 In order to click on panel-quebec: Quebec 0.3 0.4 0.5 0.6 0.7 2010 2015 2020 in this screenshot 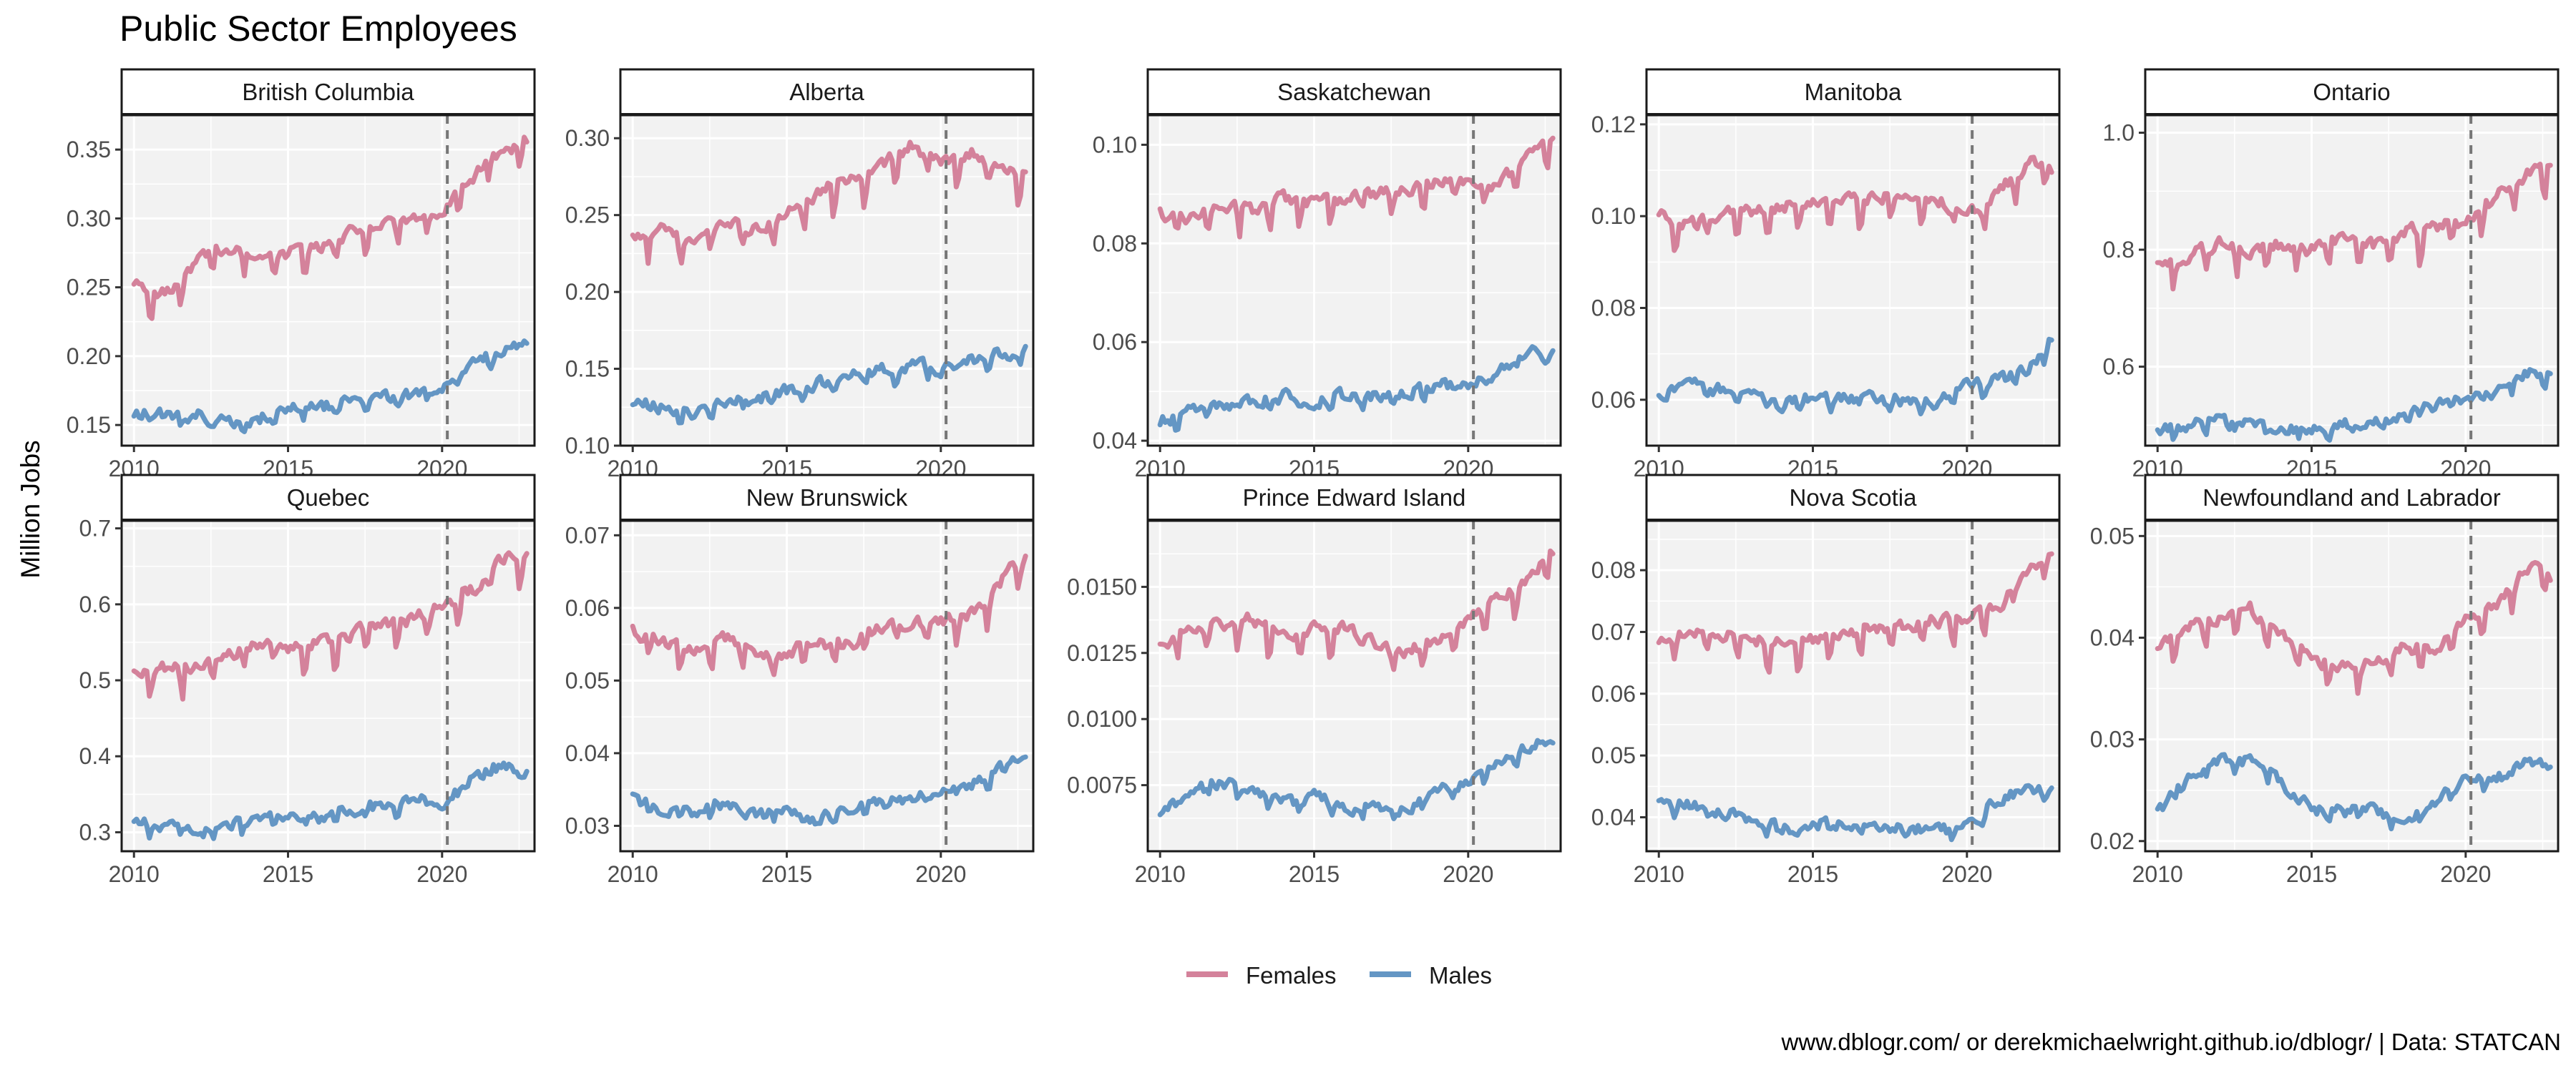, I will do `click(307, 680)`.